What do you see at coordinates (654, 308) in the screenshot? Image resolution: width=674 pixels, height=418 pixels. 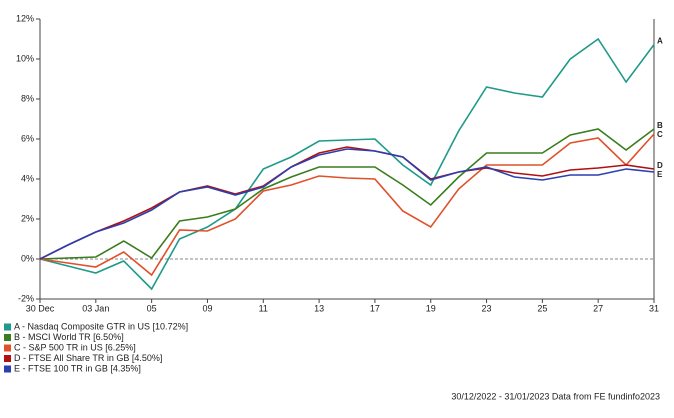 I see `x-tick-label: 31` at bounding box center [654, 308].